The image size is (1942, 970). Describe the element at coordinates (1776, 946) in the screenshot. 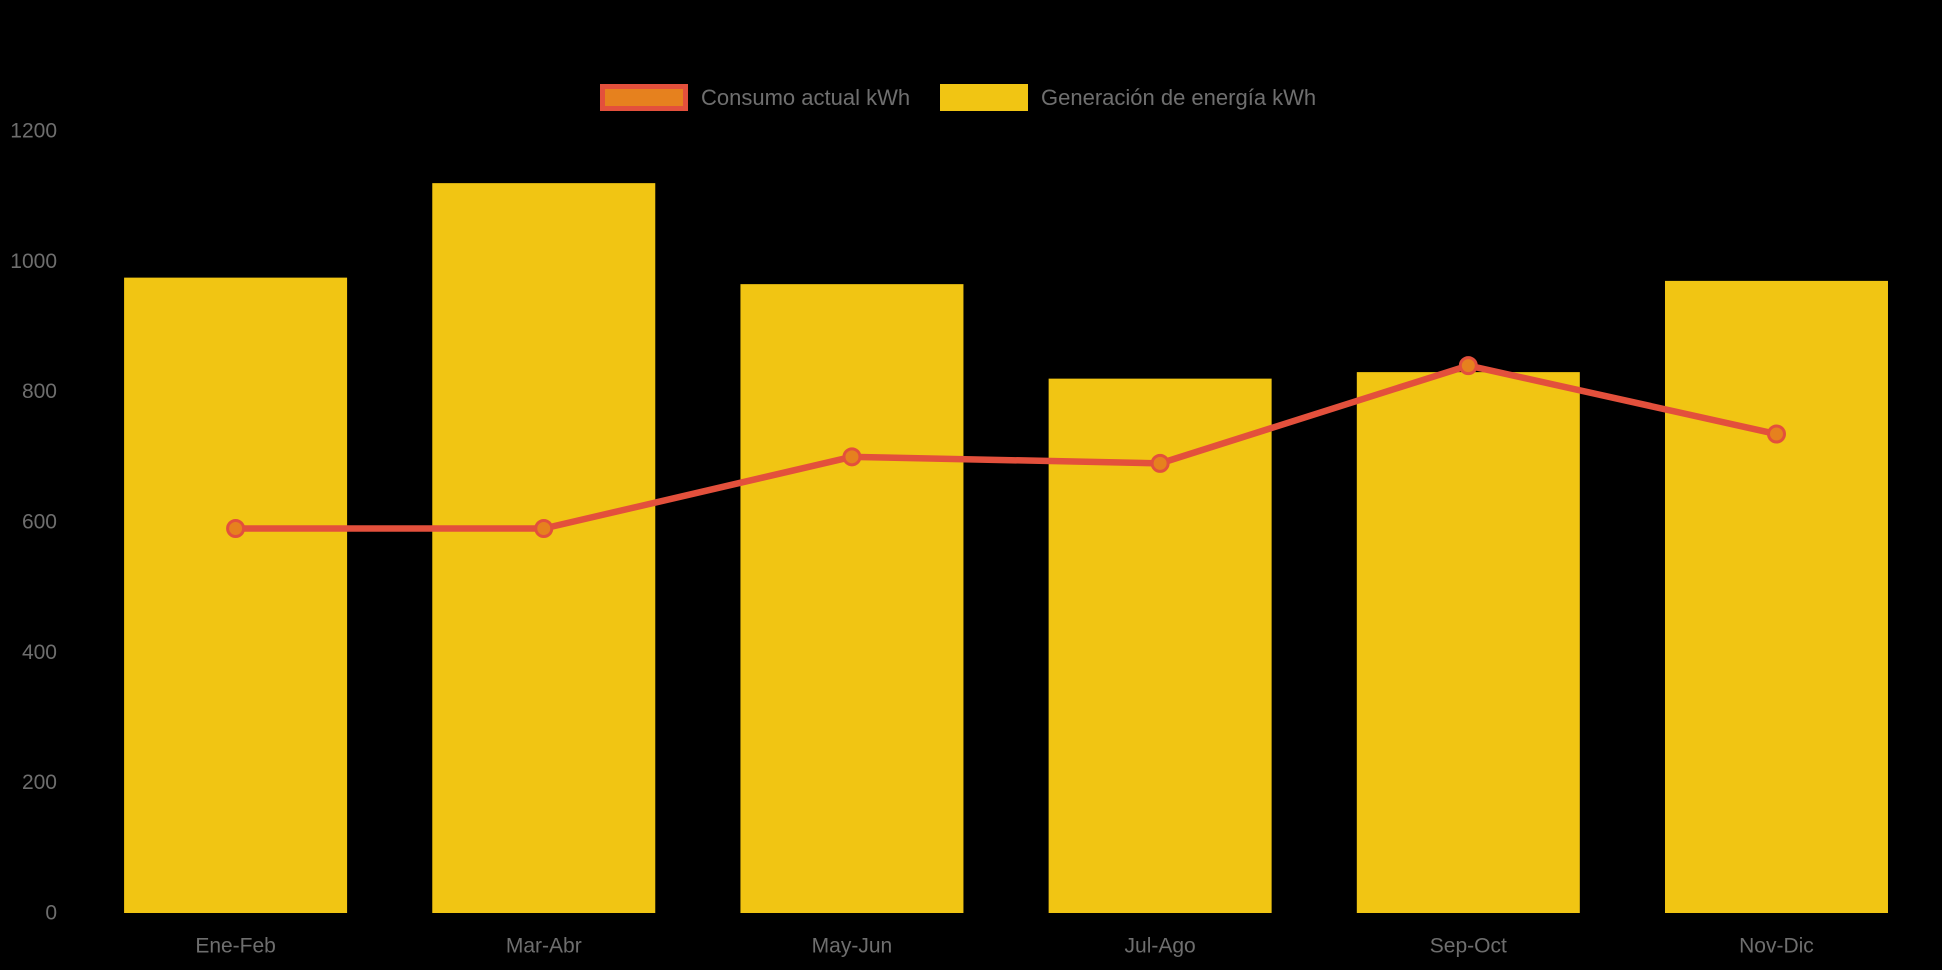

I see `x-axis-label-Nov-Dic: Nov-Dic` at that location.